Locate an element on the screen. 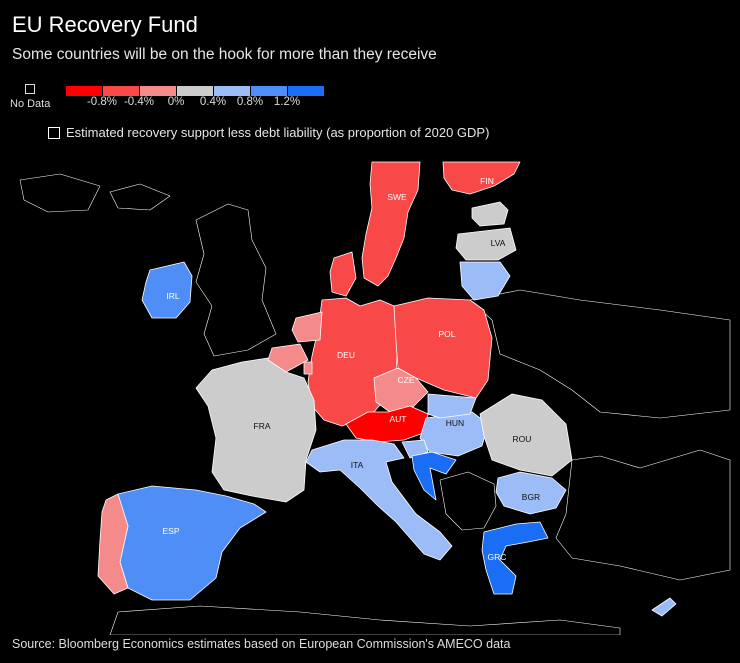 The image size is (740, 663). country-prt is located at coordinates (113, 544).